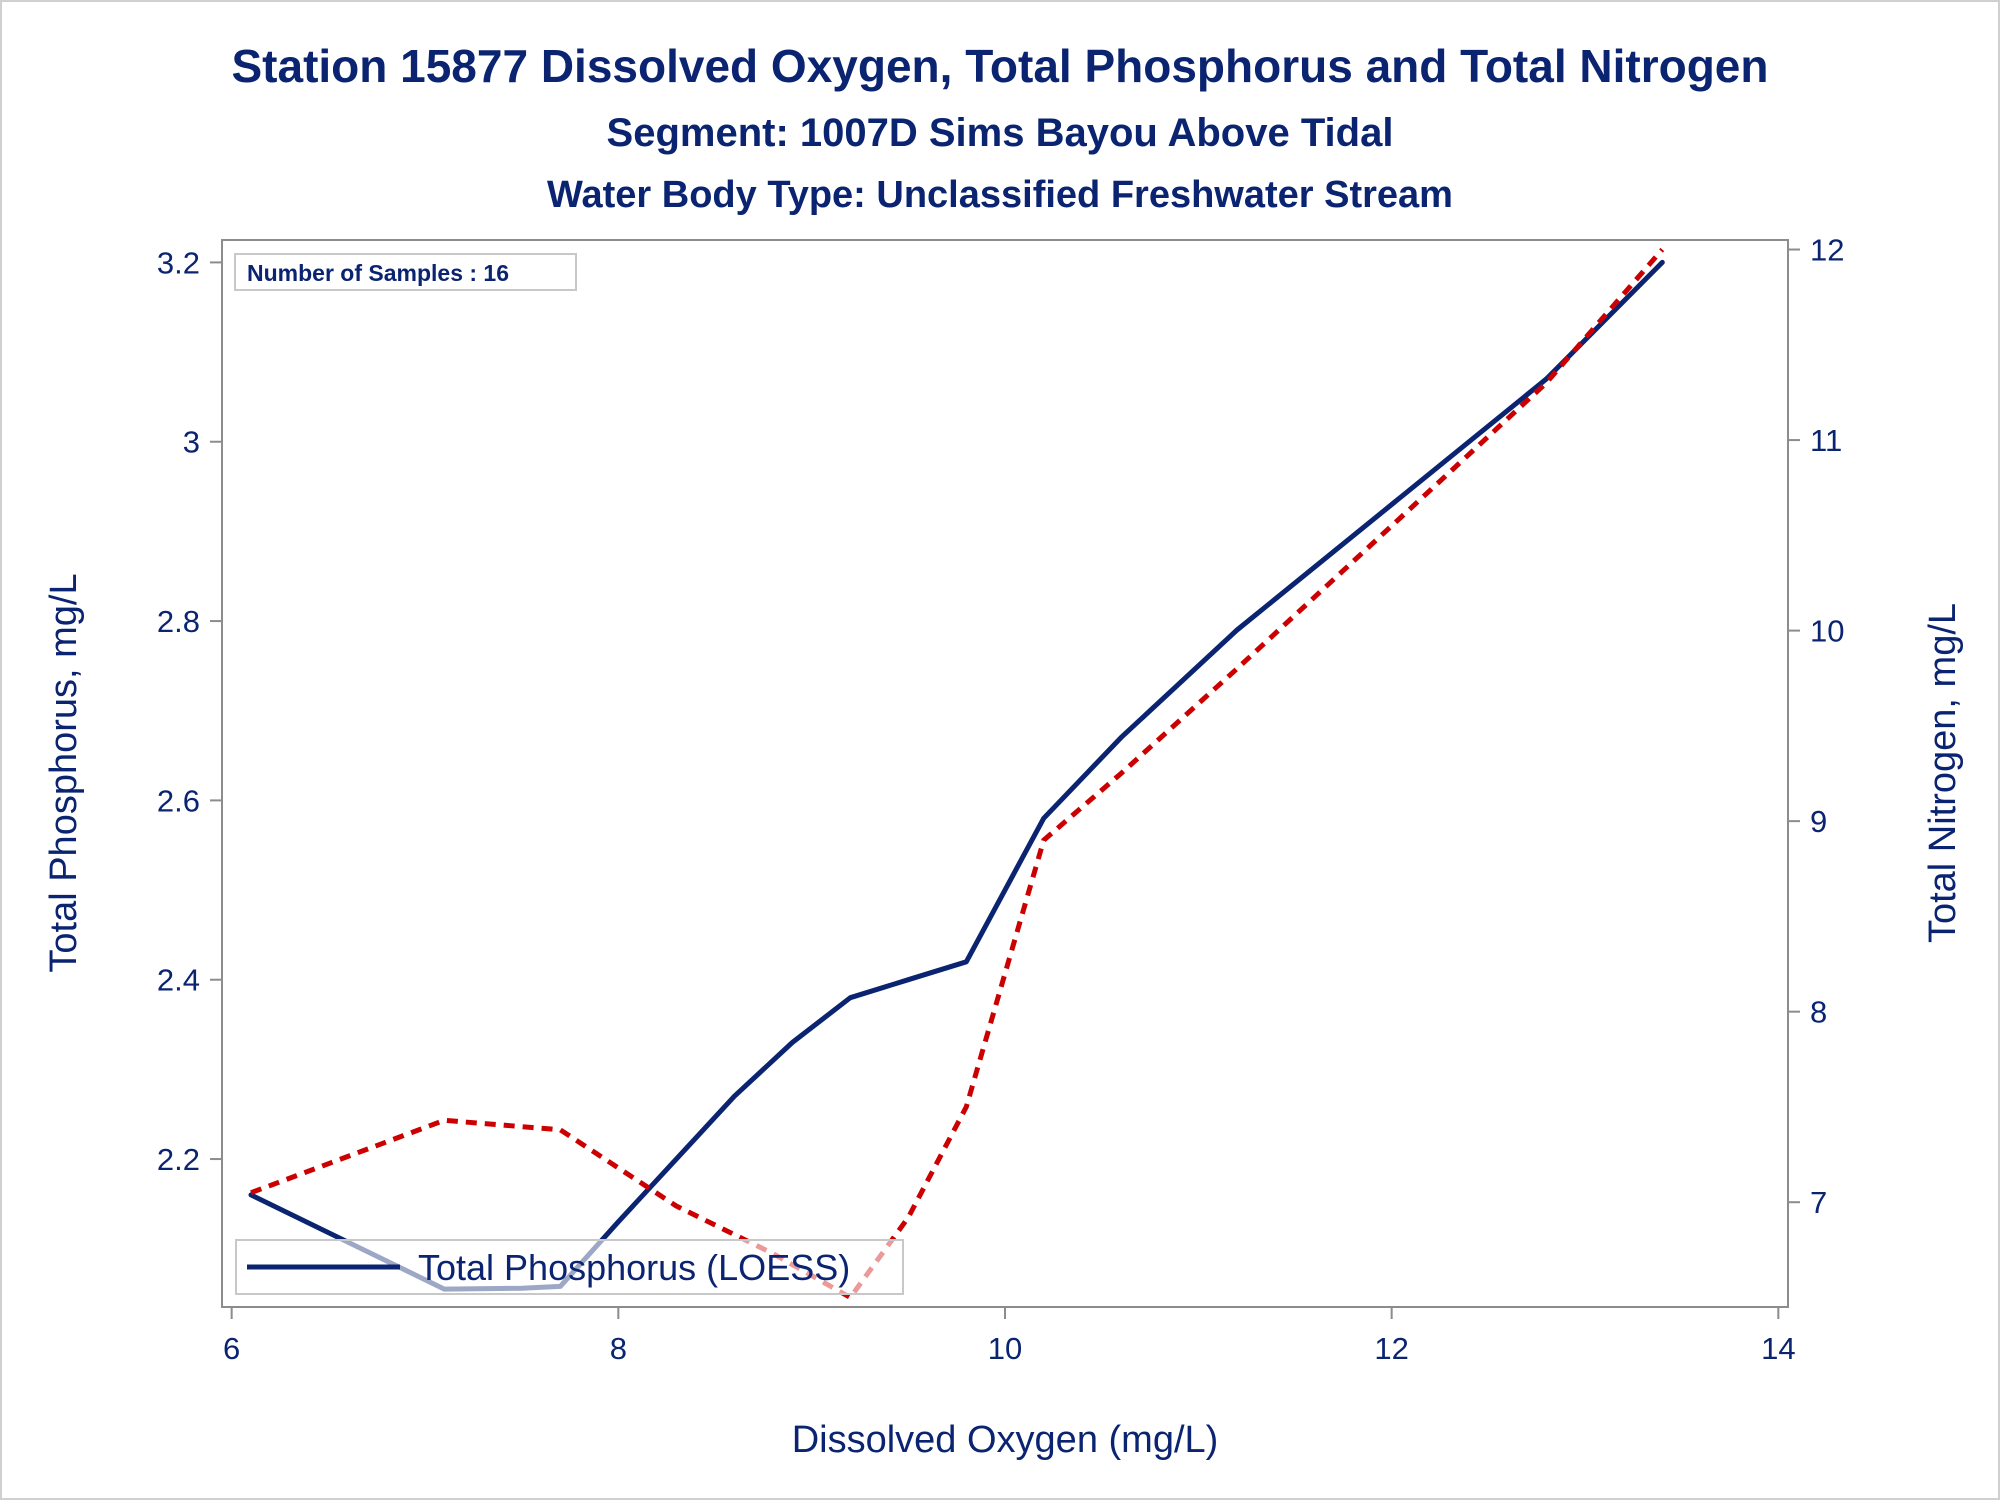 The height and width of the screenshot is (1500, 2000). Describe the element at coordinates (1000, 133) in the screenshot. I see `chart-subtitle: Segment: 1007D Sims Bayou Above Tidal` at that location.